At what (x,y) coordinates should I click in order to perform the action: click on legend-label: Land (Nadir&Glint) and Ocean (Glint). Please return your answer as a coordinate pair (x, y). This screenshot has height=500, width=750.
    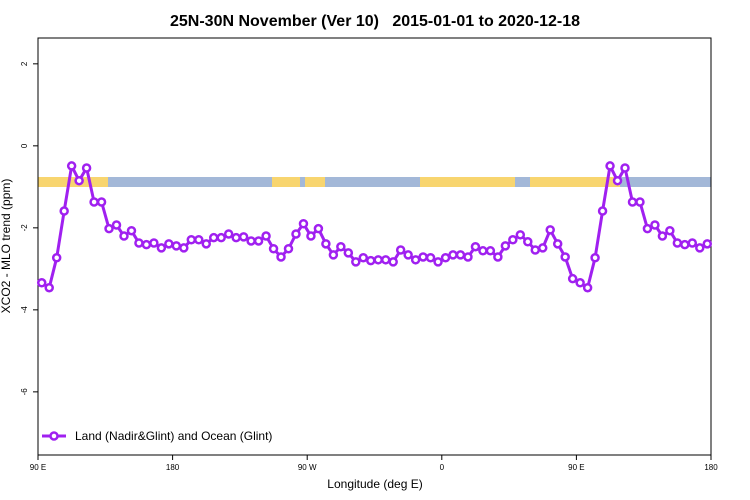
    Looking at the image, I should click on (173, 436).